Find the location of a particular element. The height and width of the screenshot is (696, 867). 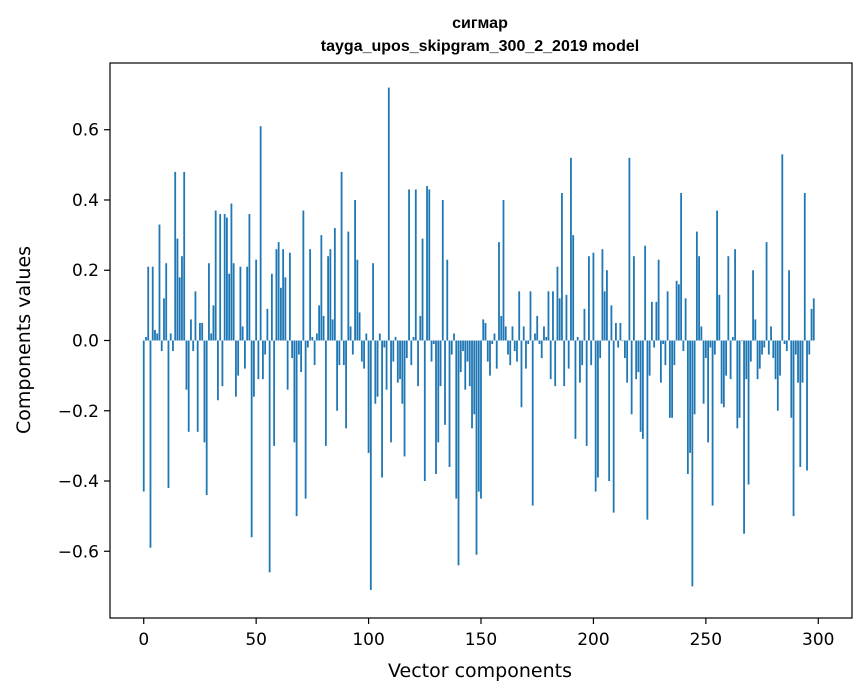

x-axis-ticks: 0 50 100 150 200 250 300 is located at coordinates (486, 634).